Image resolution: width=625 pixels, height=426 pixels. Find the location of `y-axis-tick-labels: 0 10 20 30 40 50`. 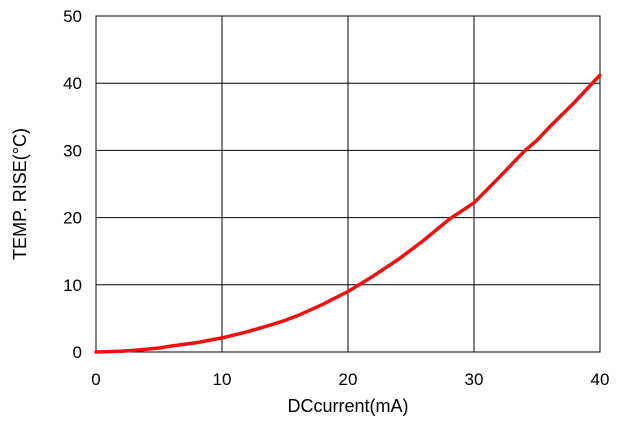

y-axis-tick-labels: 0 10 20 30 40 50 is located at coordinates (72, 184).